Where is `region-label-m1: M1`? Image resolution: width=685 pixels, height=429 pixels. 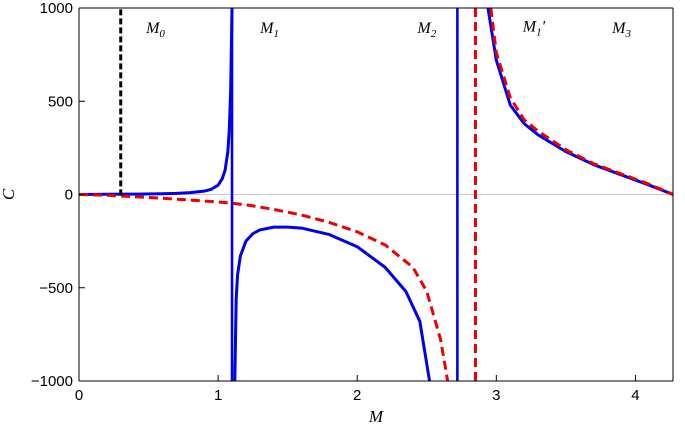
region-label-m1: M1 is located at coordinates (269, 30).